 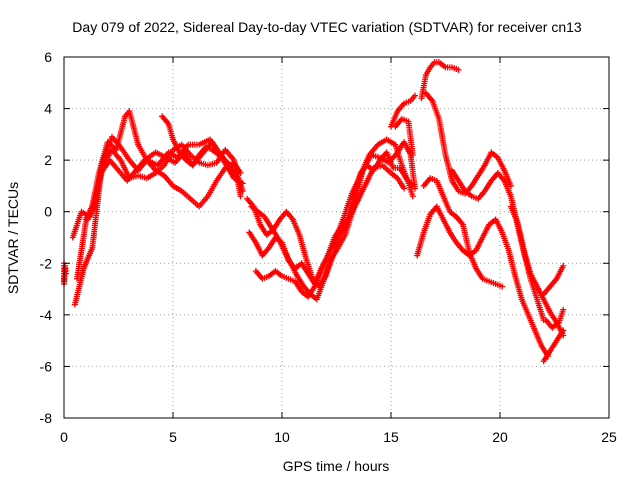 I want to click on y-tick-label: 2, so click(x=48, y=160).